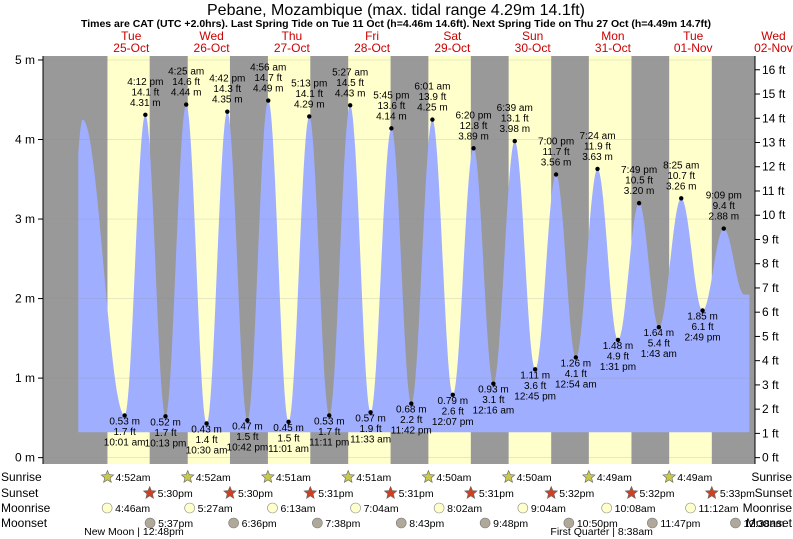 This screenshot has width=793, height=539. What do you see at coordinates (612, 36) in the screenshot?
I see `day-name: Mon` at bounding box center [612, 36].